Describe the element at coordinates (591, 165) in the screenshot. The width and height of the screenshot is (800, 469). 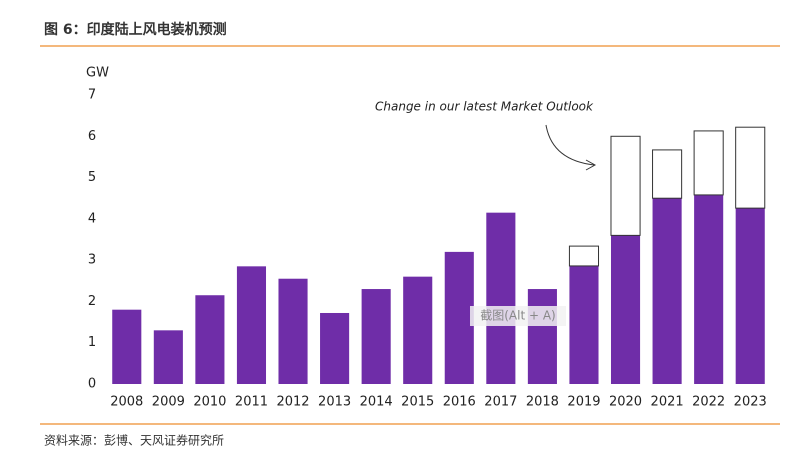
I see `arrow-head` at that location.